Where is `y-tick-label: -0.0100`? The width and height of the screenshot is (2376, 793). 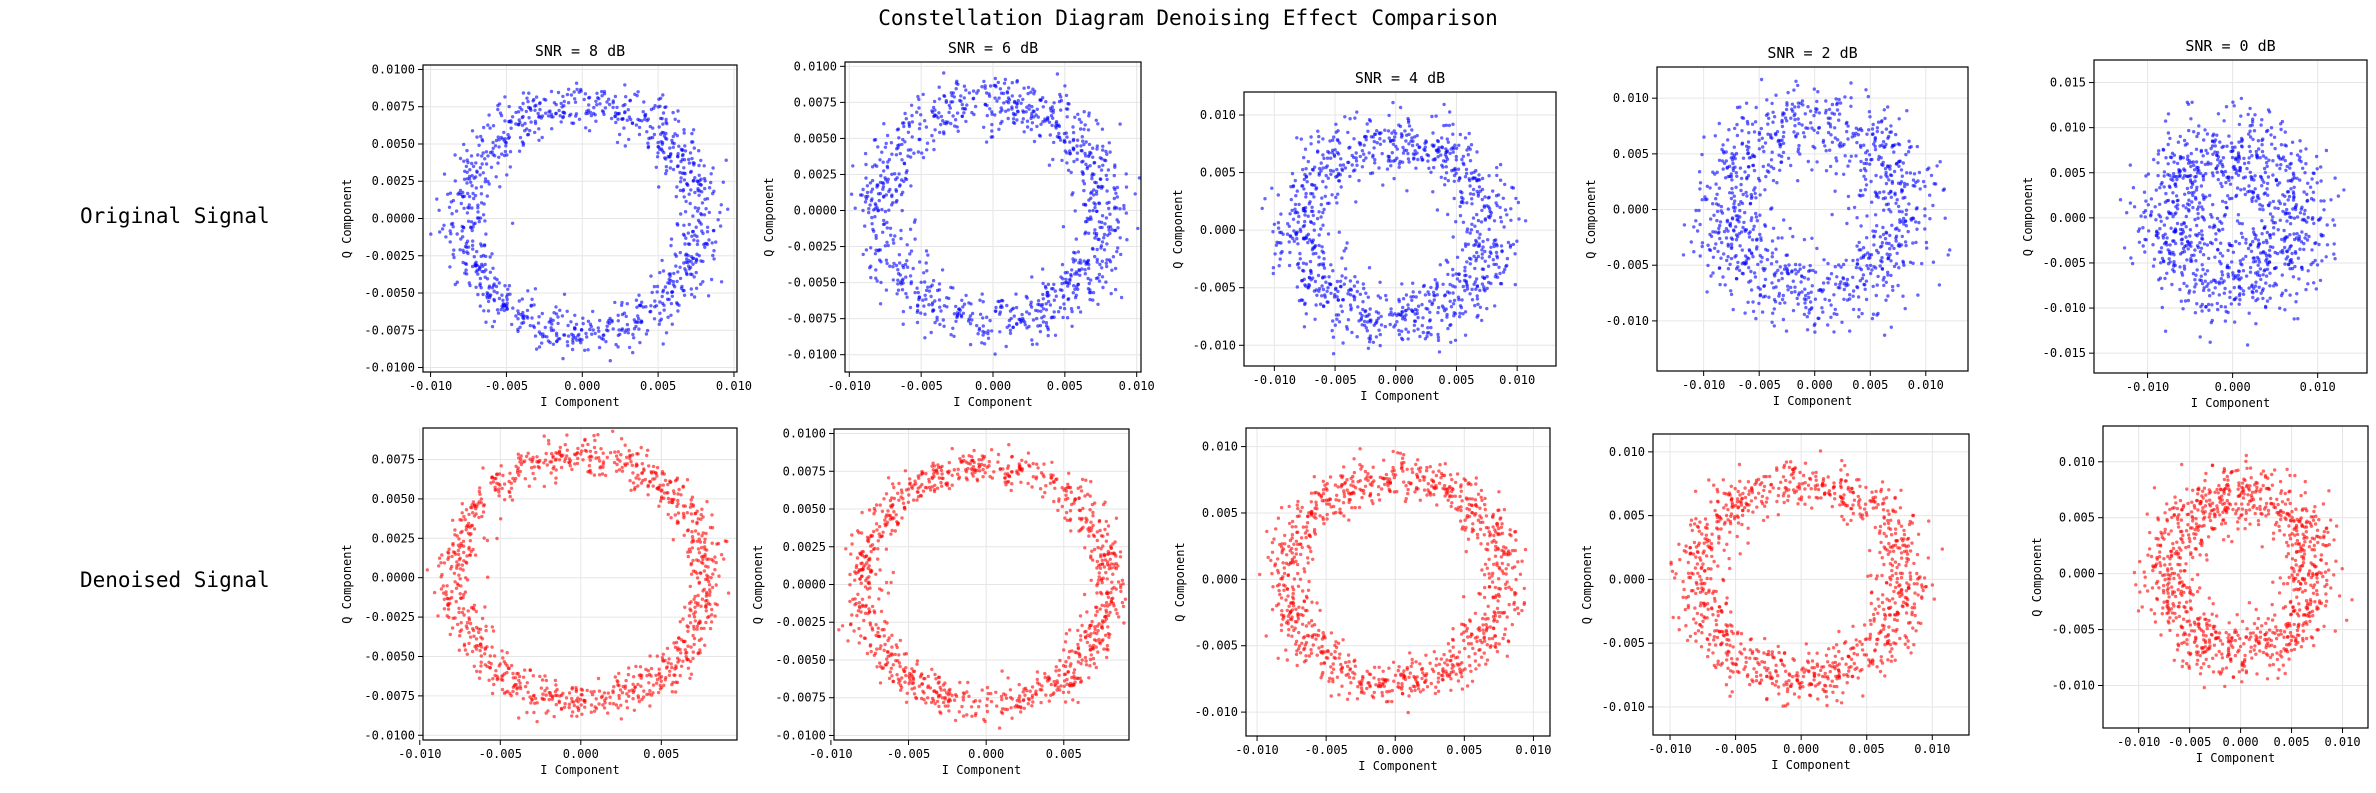
y-tick-label: -0.0100 is located at coordinates (389, 368).